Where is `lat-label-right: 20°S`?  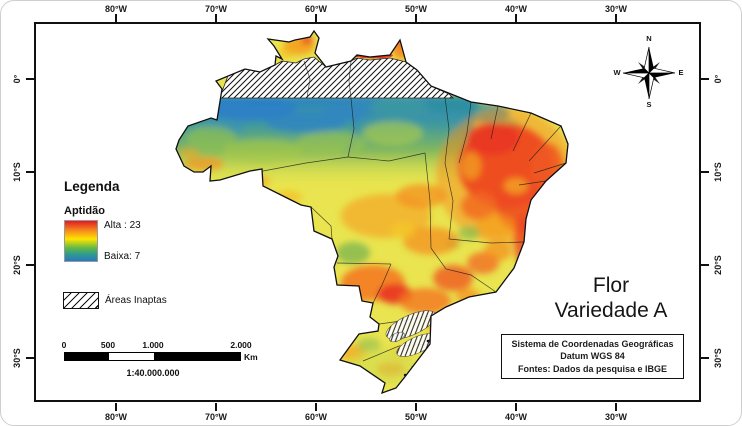
lat-label-right: 20°S is located at coordinates (718, 265).